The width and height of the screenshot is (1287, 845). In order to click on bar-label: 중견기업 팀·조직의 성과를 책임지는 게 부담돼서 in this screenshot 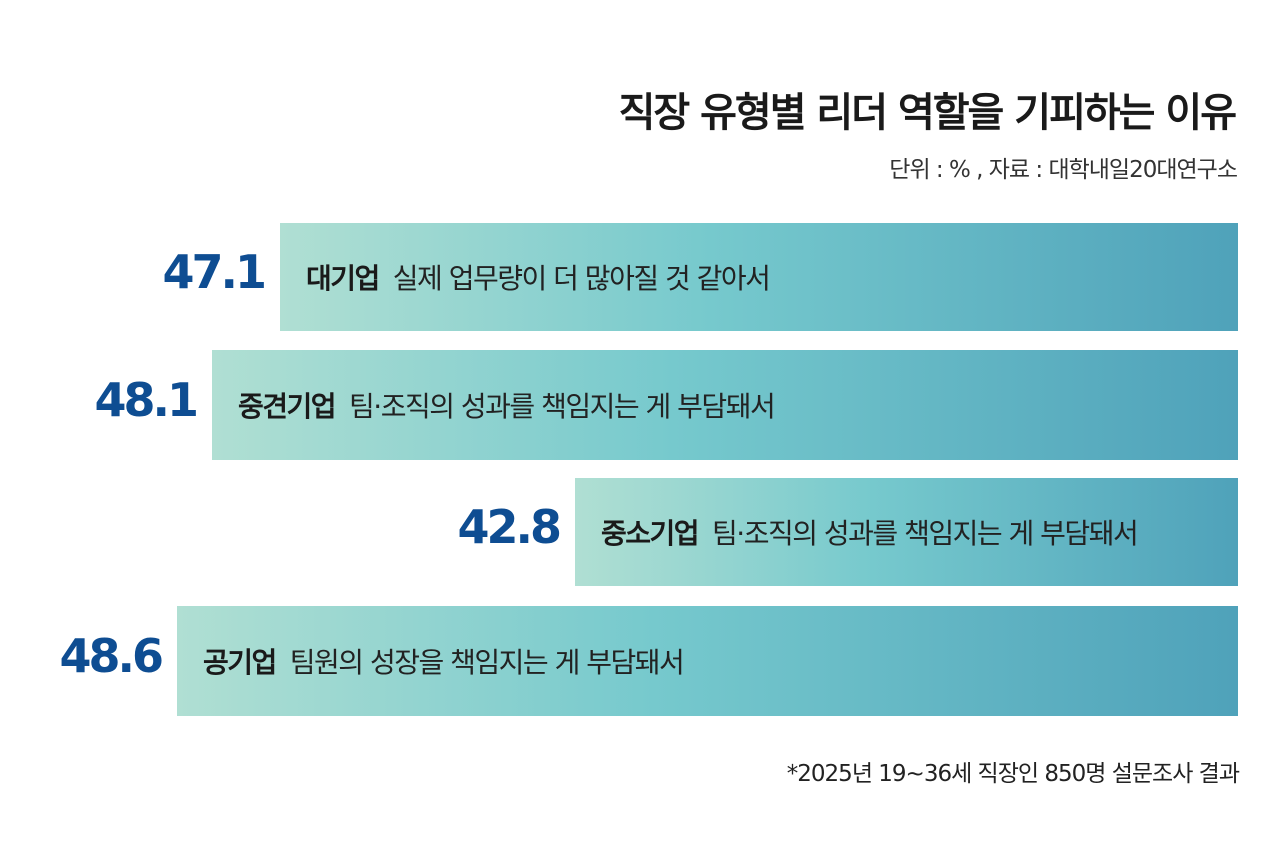, I will do `click(507, 405)`.